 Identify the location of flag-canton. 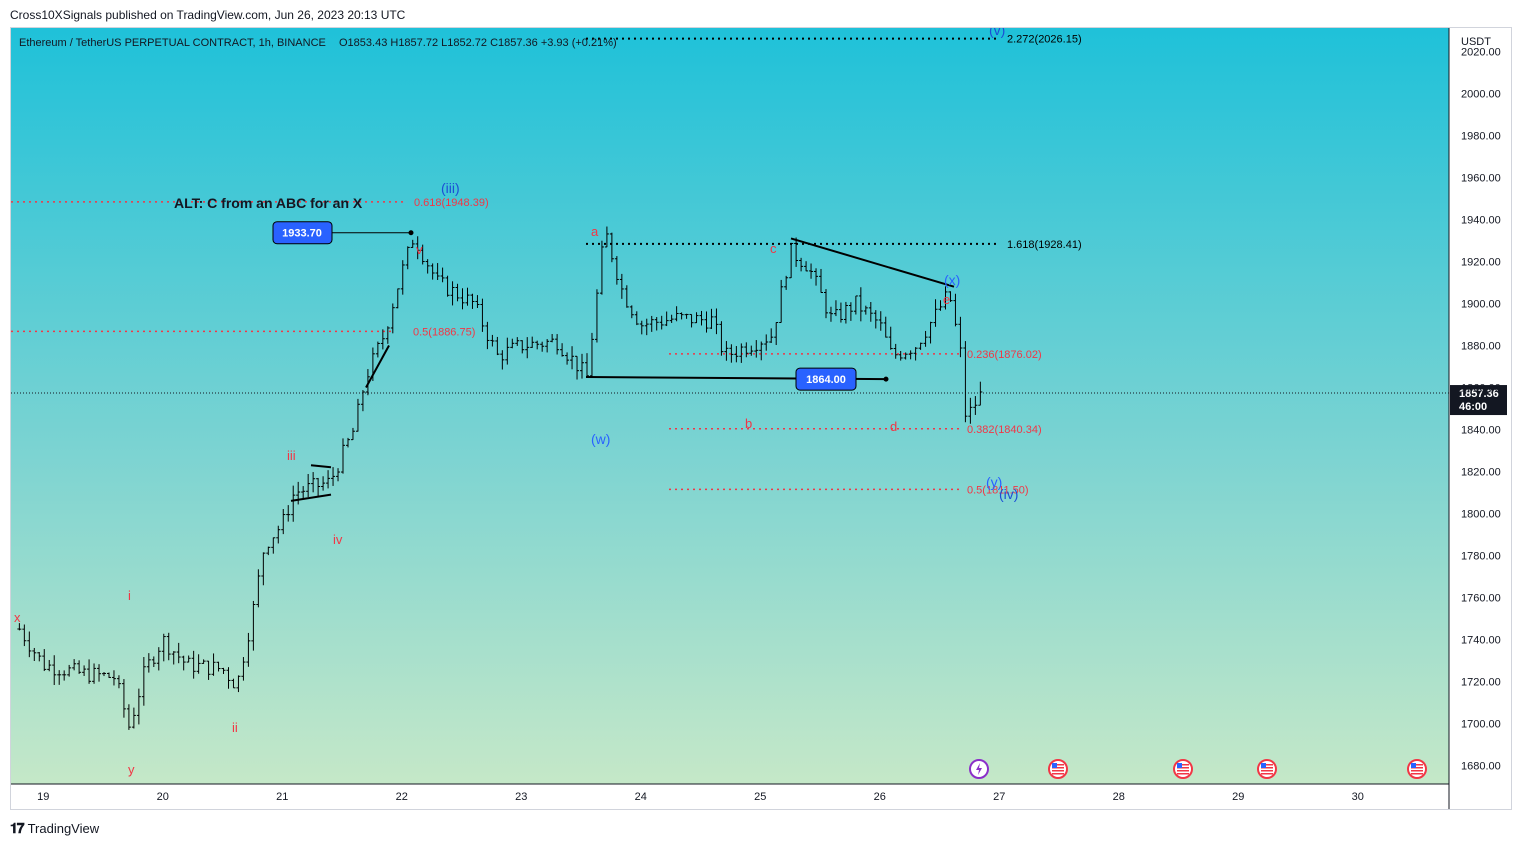
(1413, 765).